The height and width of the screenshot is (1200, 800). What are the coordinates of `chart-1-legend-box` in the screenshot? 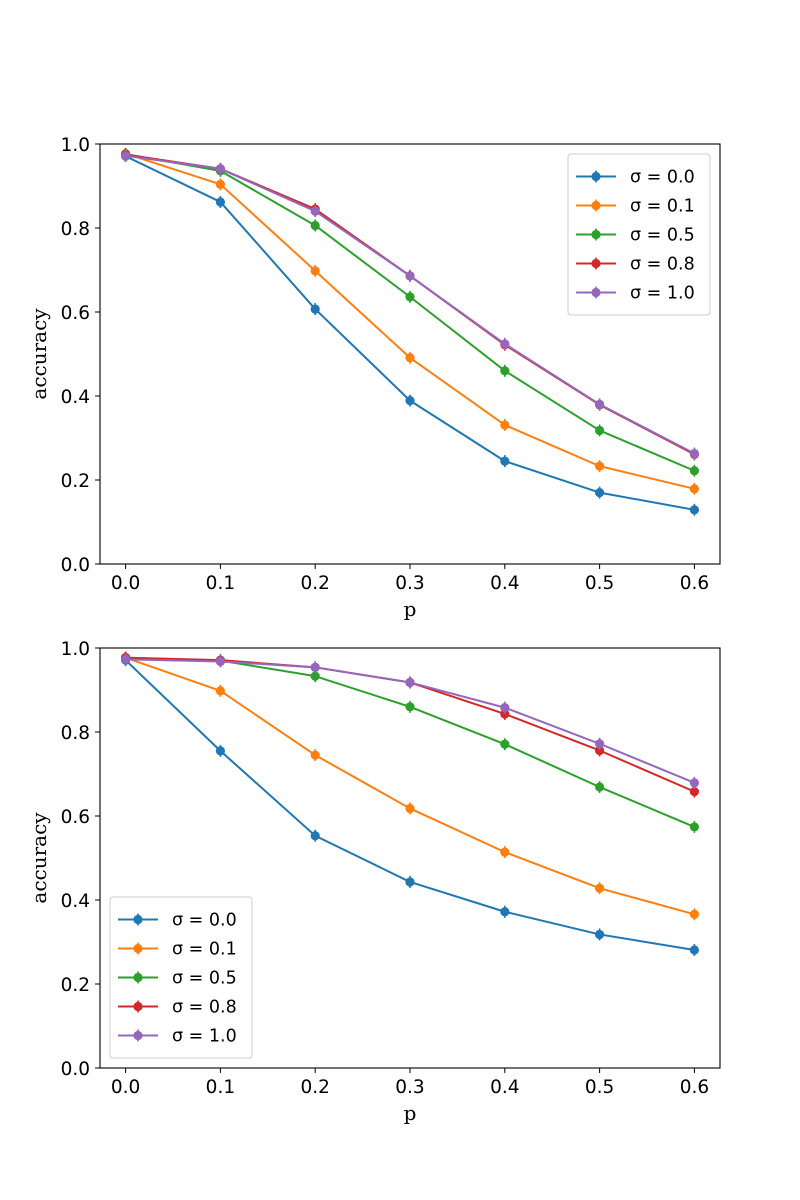 It's located at (639, 234).